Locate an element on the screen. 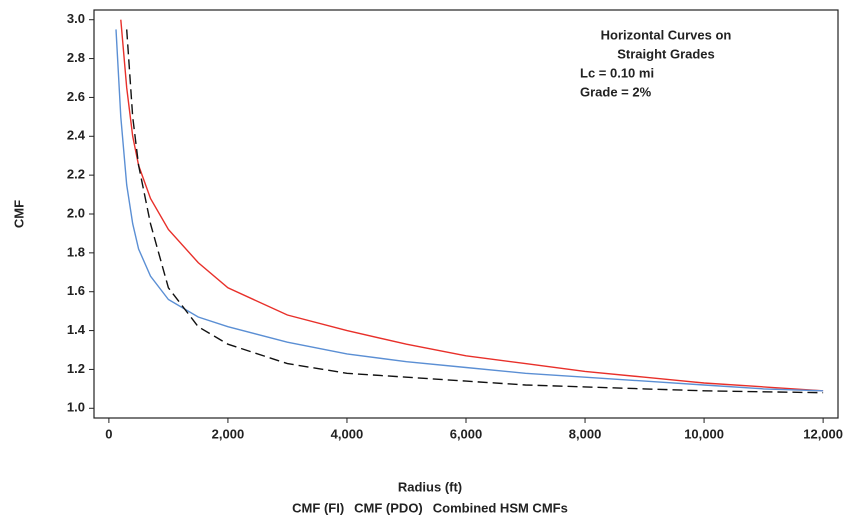 Image resolution: width=853 pixels, height=521 pixels. annotation: Horizontal Curves on is located at coordinates (666, 34).